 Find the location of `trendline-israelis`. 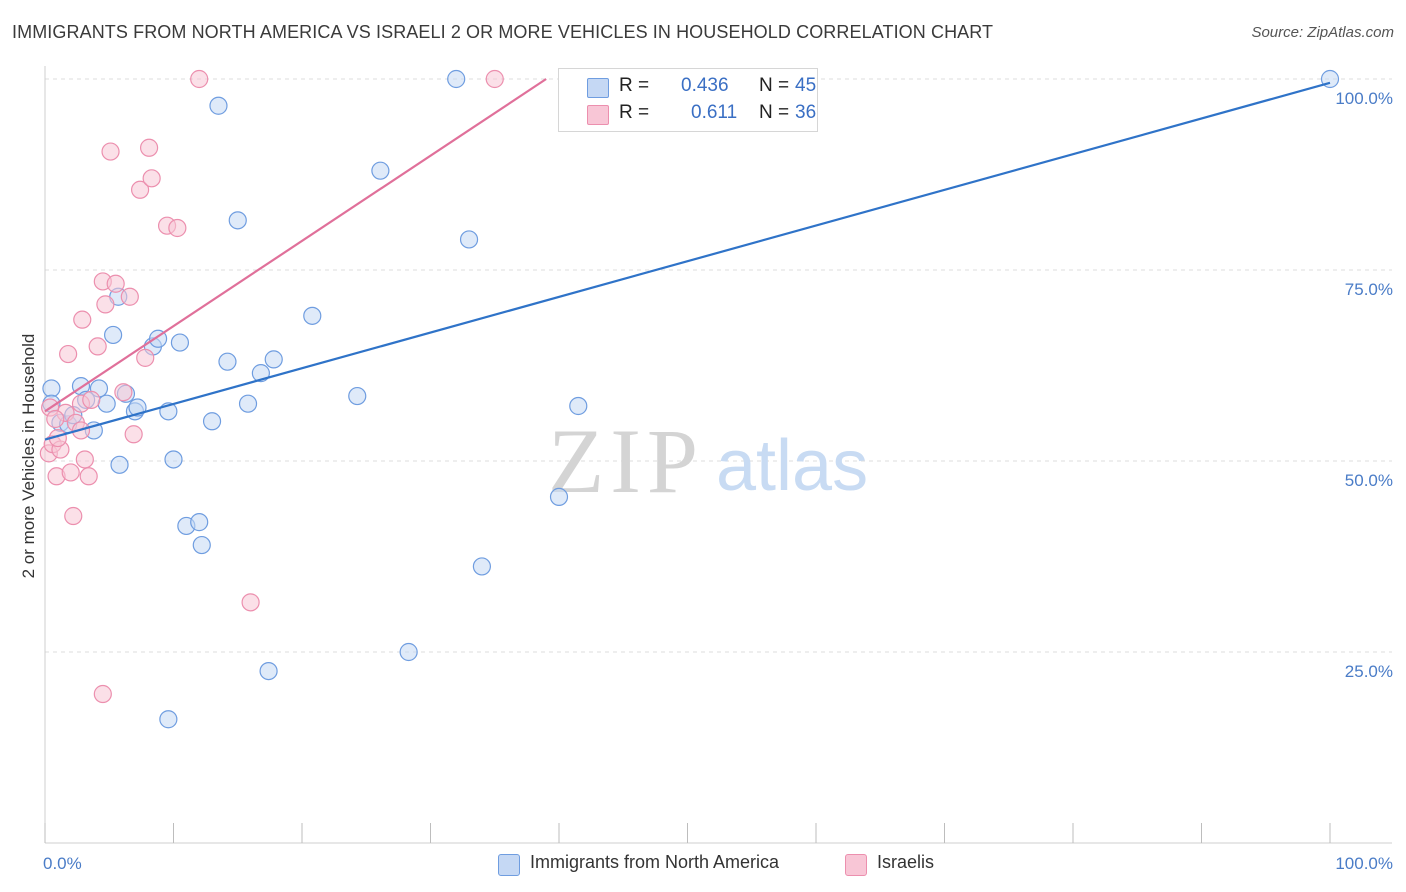

trendline-israelis is located at coordinates (295, 245).